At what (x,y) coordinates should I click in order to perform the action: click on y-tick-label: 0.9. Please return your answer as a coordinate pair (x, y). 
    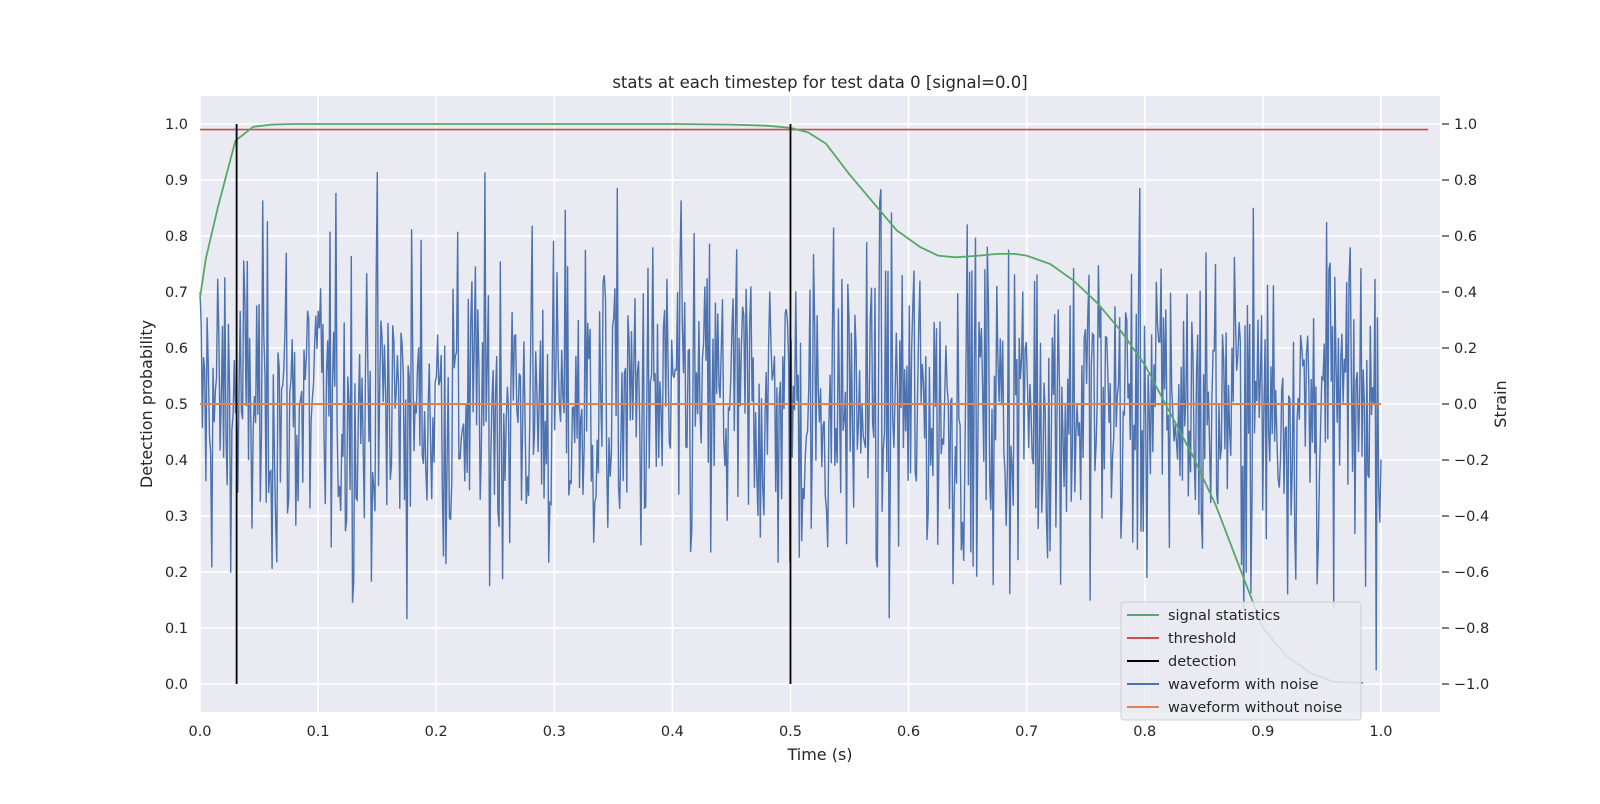
    Looking at the image, I should click on (176, 181).